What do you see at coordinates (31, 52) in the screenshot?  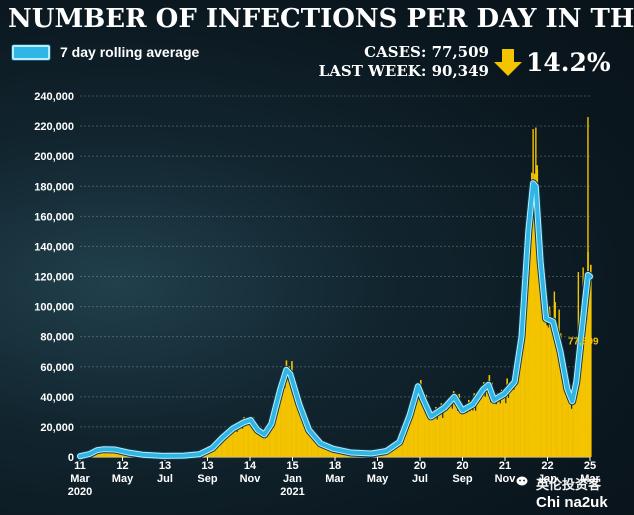 I see `legend-swatch` at bounding box center [31, 52].